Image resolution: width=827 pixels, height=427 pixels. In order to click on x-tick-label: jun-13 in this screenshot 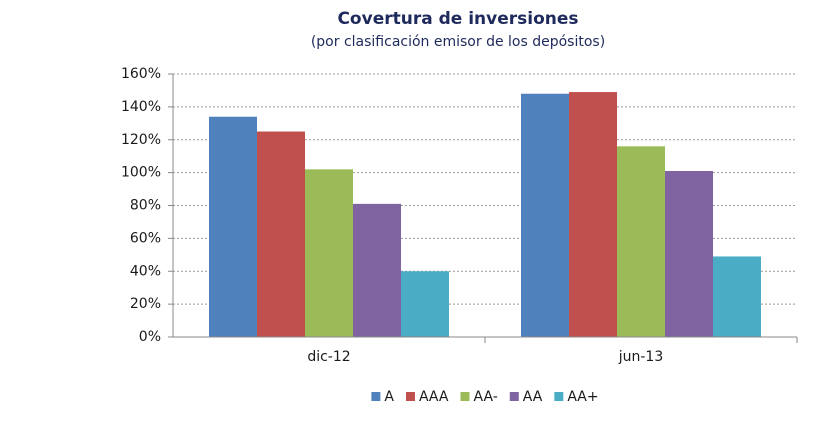, I will do `click(641, 357)`.